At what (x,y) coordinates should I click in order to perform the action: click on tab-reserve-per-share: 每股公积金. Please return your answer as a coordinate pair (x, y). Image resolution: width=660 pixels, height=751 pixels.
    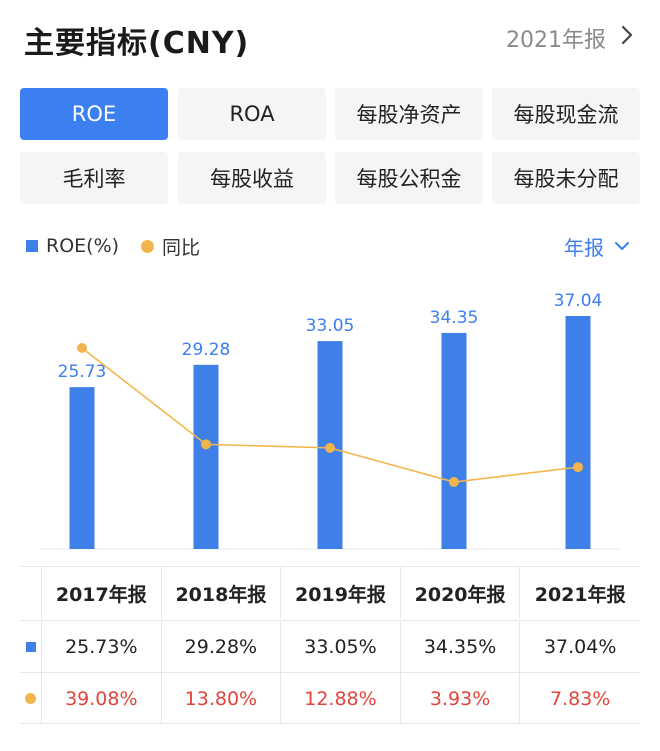
    Looking at the image, I should click on (409, 178).